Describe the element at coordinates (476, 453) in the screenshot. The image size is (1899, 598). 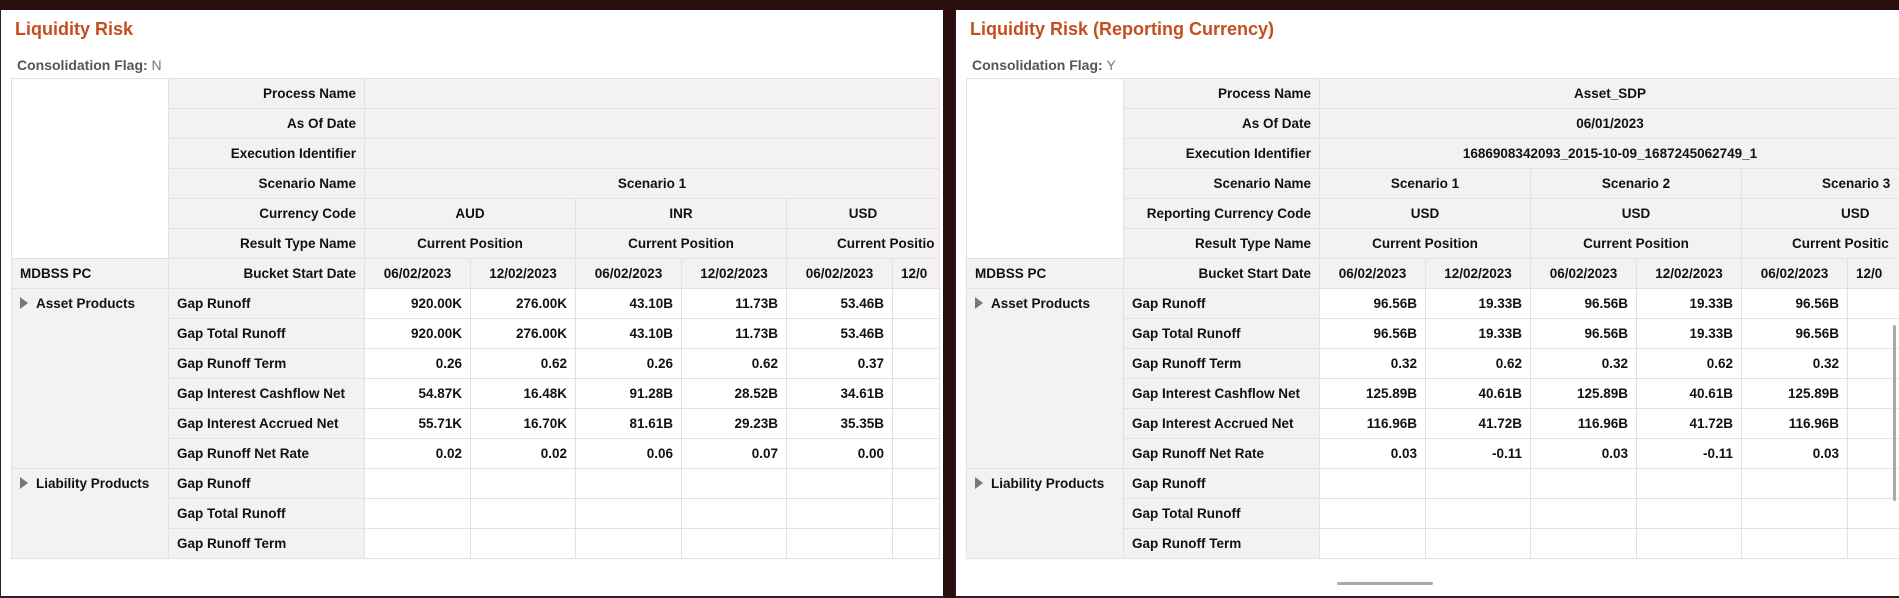
I see `table-row: Gap Runoff Net Rate 0.02 0.02 0.06 0.07 0.00` at that location.